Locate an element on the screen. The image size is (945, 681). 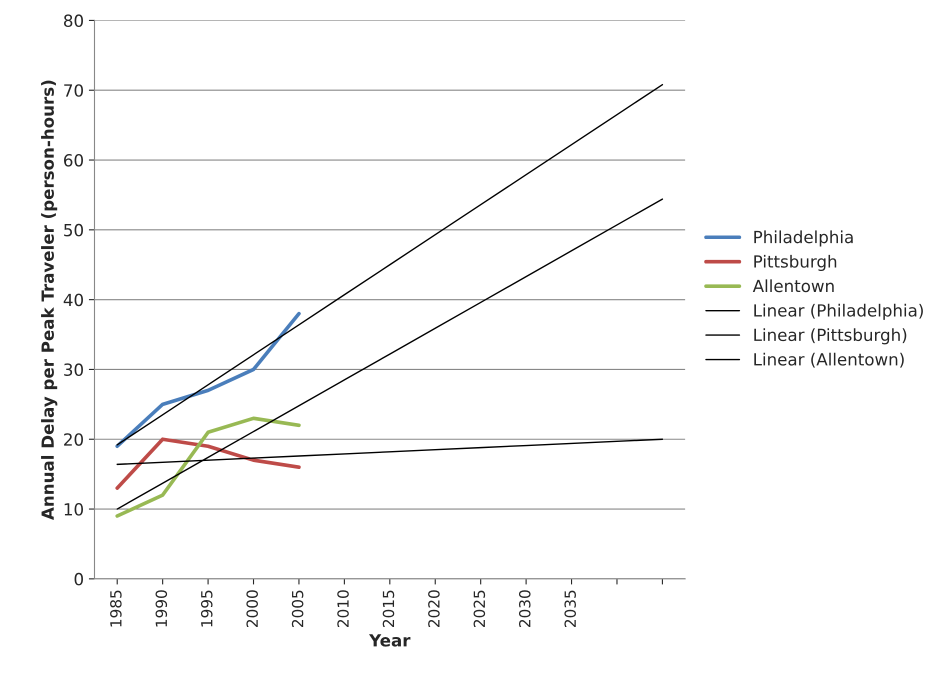
x-tick-label: 2000 is located at coordinates (252, 609).